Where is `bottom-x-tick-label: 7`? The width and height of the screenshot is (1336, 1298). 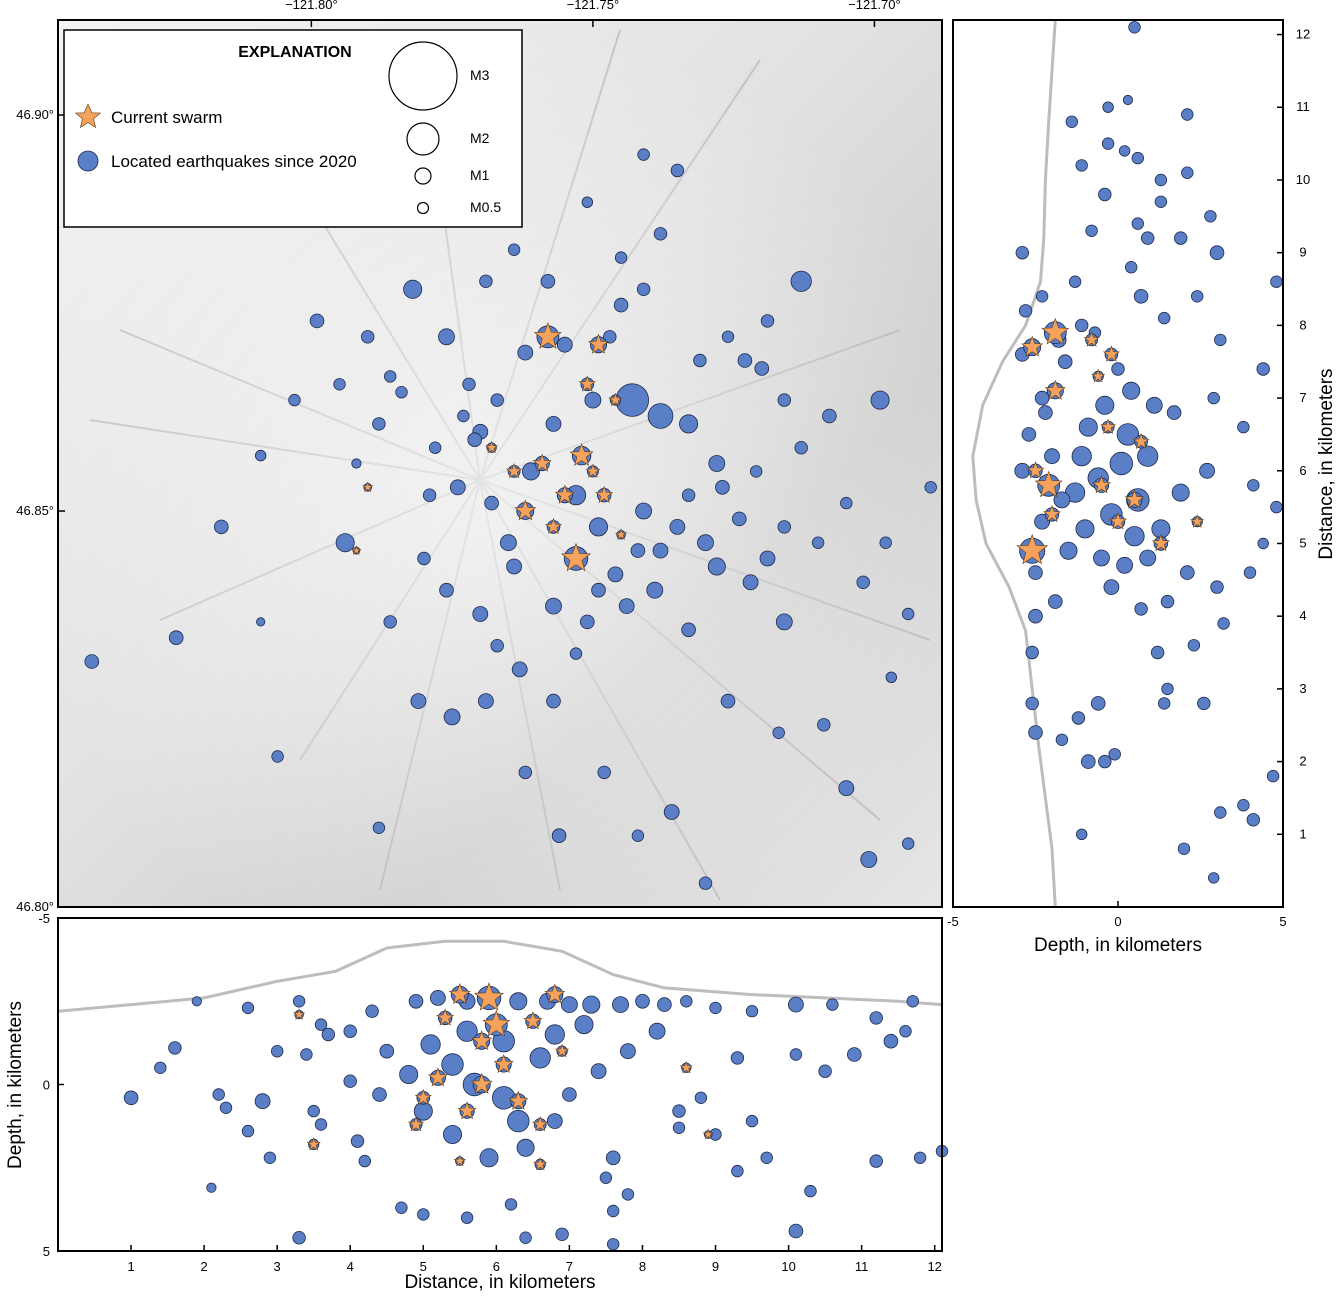
bottom-x-tick-label: 7 is located at coordinates (569, 1266).